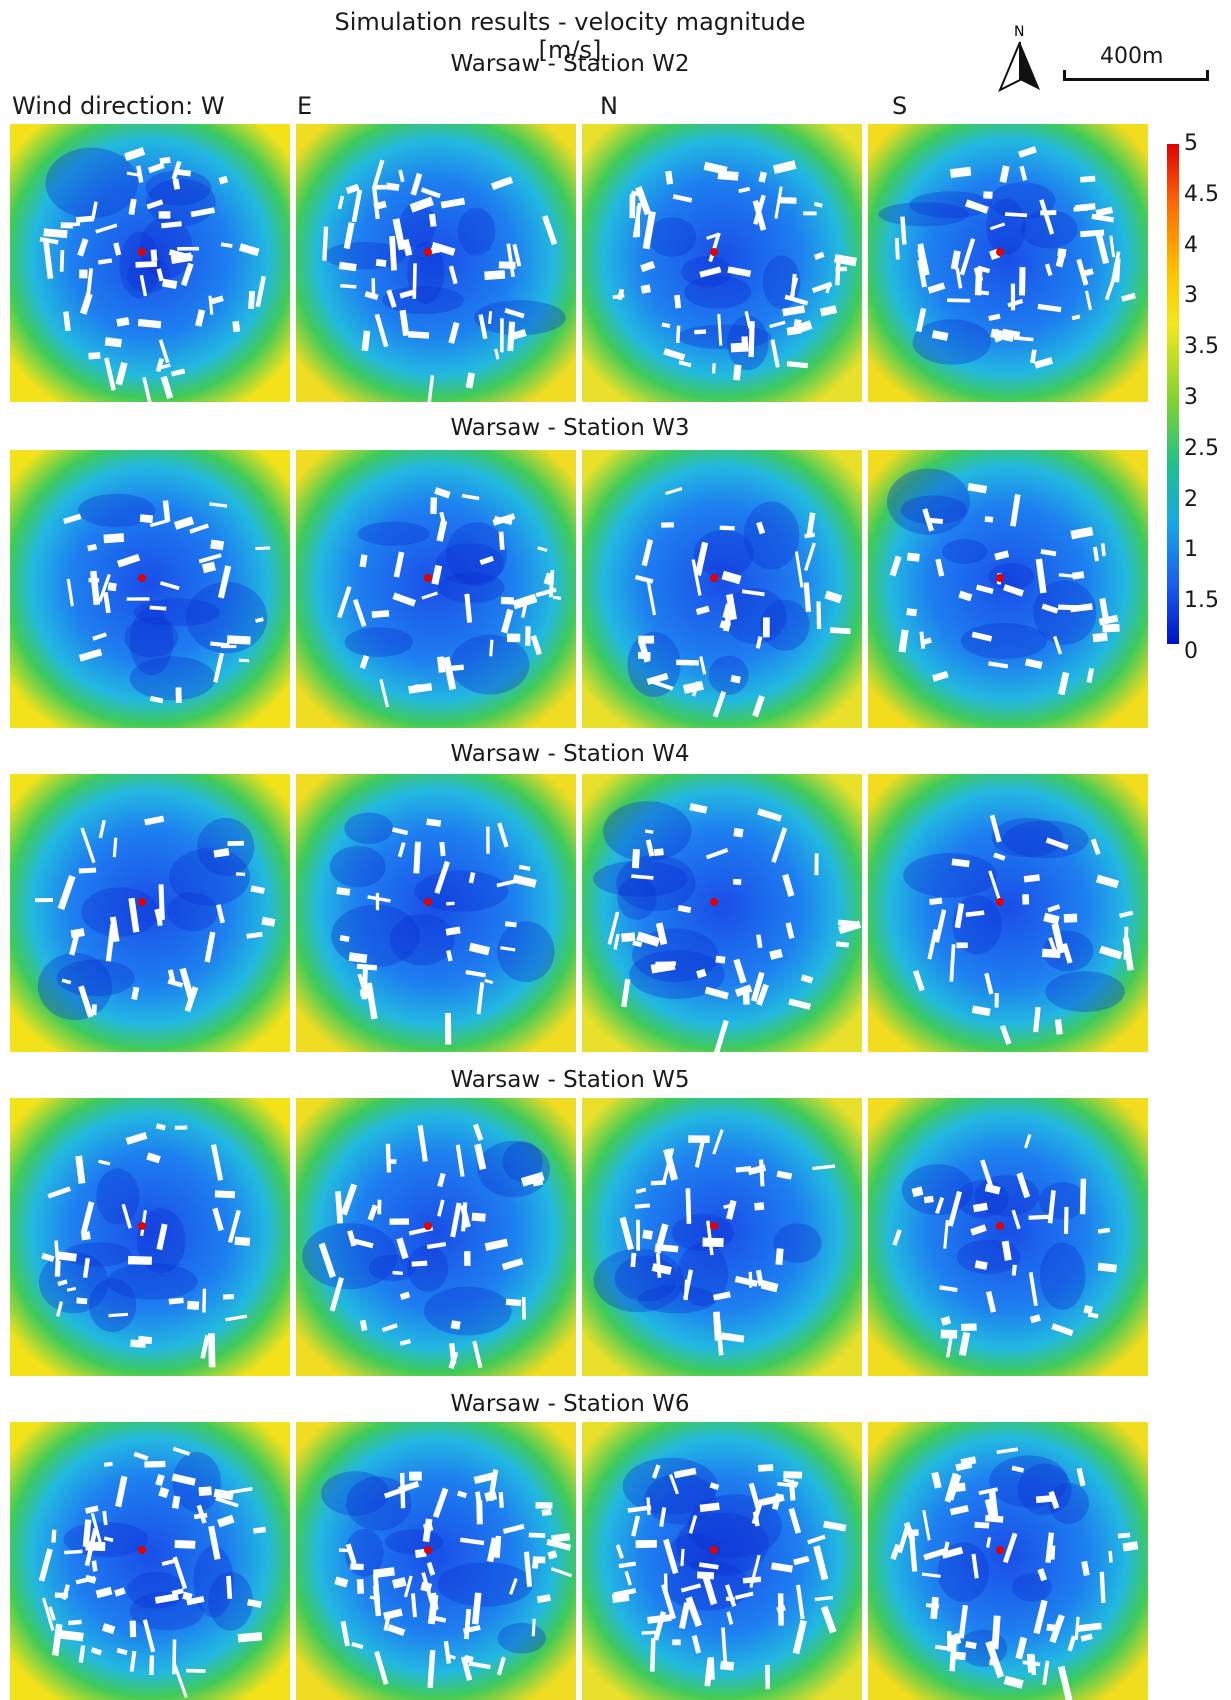 The height and width of the screenshot is (1700, 1231). I want to click on station-title-w6: Warsaw - Station W6, so click(570, 1404).